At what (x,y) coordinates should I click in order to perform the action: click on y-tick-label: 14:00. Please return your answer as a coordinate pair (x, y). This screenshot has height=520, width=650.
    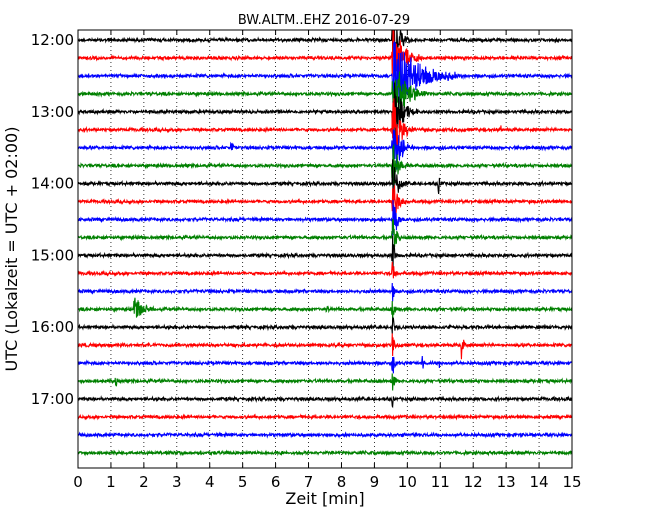
    Looking at the image, I should click on (52, 184).